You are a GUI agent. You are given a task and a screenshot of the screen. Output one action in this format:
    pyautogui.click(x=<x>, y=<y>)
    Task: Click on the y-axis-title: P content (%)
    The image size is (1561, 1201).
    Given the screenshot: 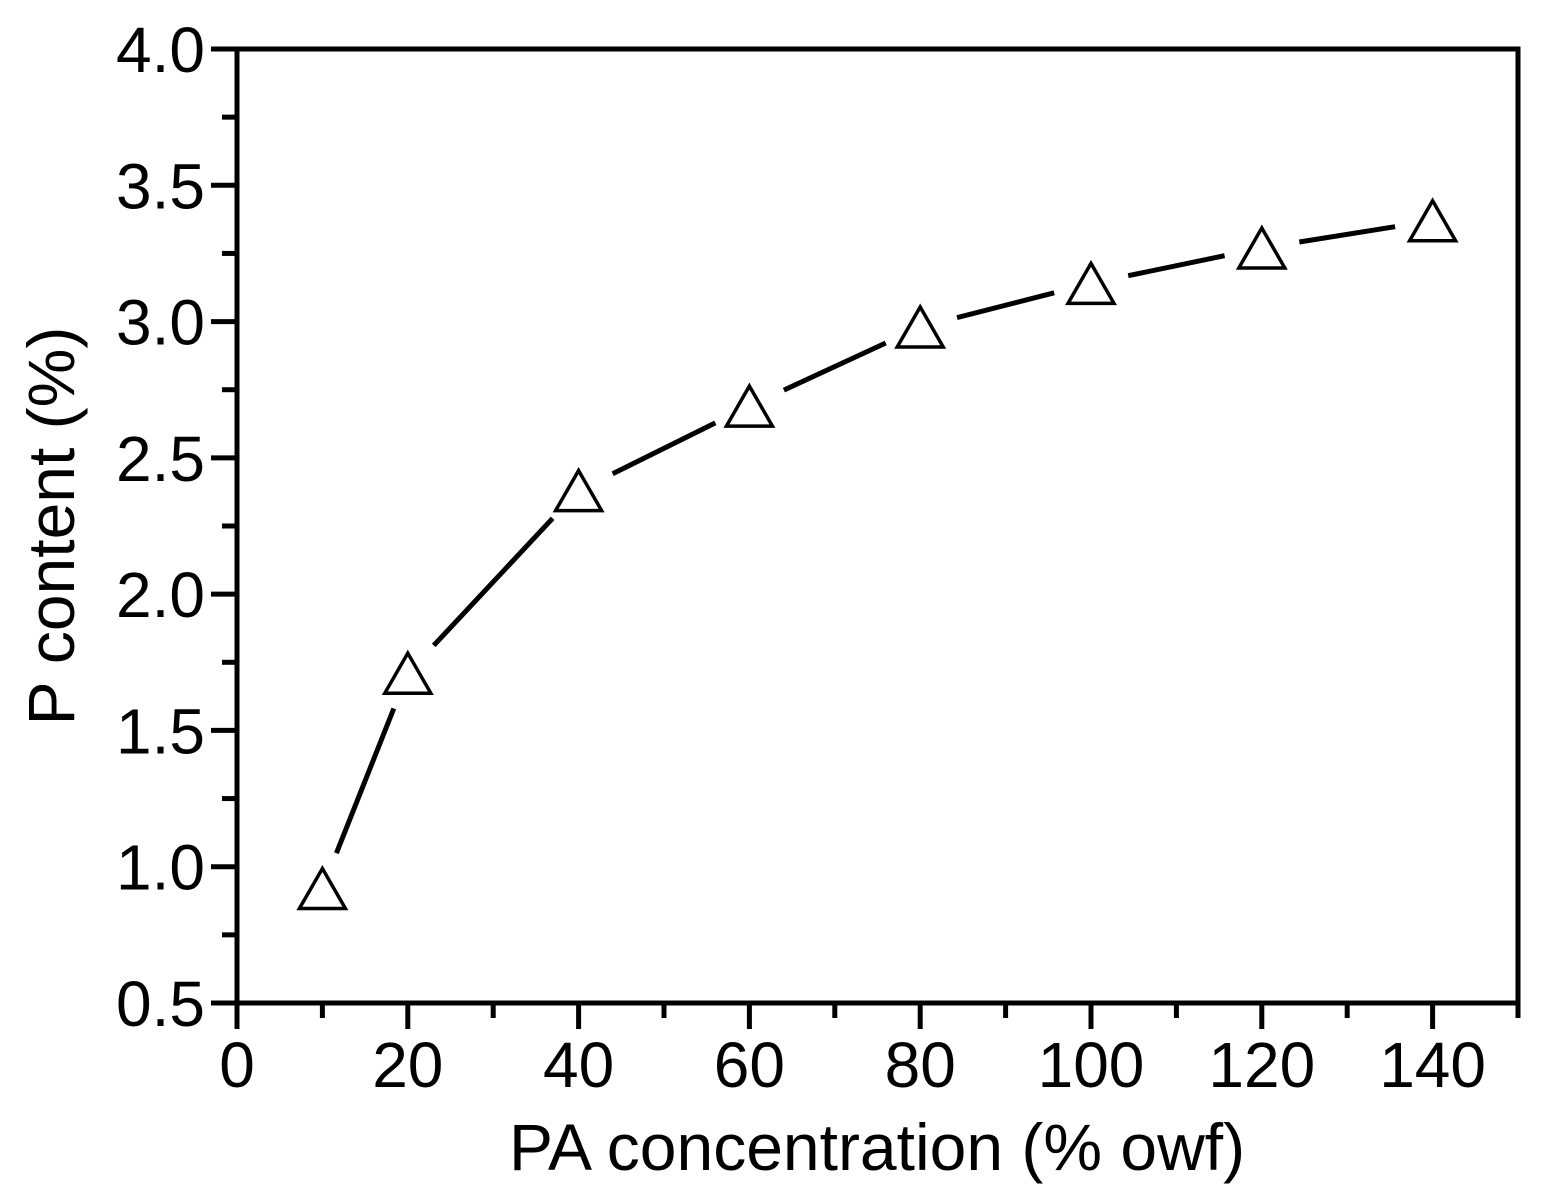 What is the action you would take?
    pyautogui.click(x=51, y=526)
    